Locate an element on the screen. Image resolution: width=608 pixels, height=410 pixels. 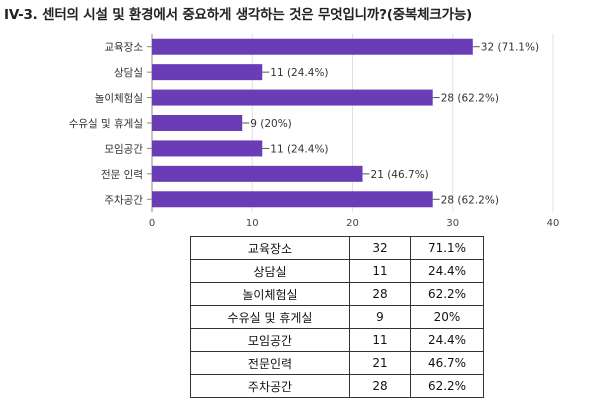
category-label: 모임공간 is located at coordinates (123, 148).